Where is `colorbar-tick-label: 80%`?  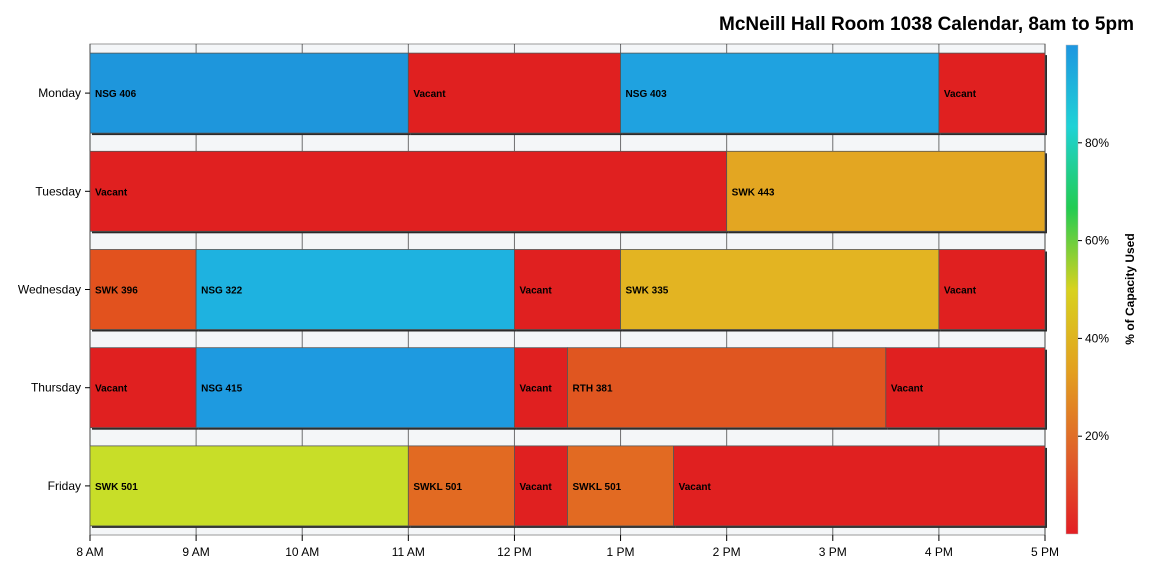
colorbar-tick-label: 80% is located at coordinates (1097, 143).